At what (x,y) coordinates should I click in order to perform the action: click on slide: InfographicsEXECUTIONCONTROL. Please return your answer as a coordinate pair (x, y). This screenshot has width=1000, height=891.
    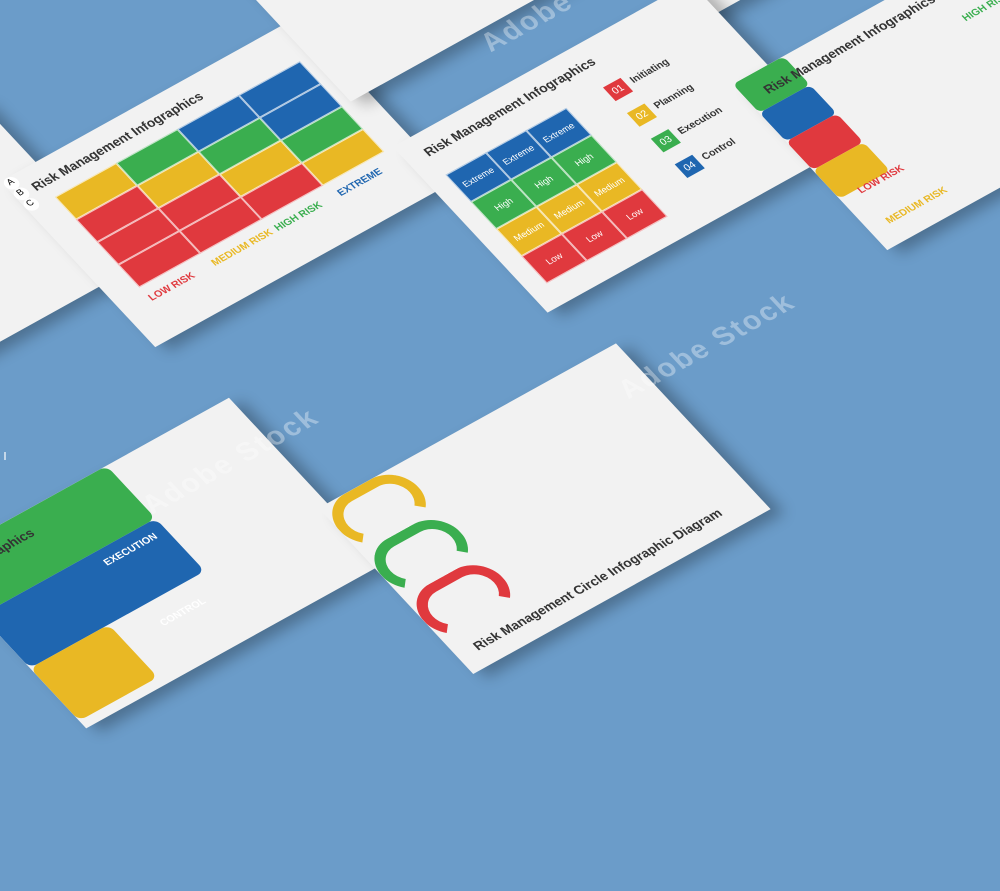
    Looking at the image, I should click on (192, 563).